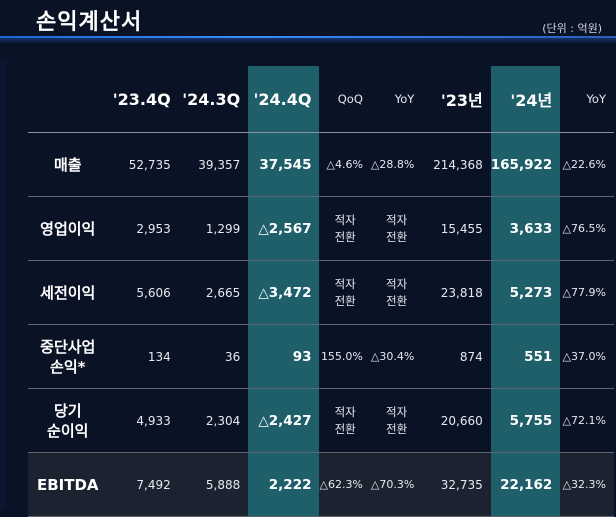 The height and width of the screenshot is (517, 616). Describe the element at coordinates (587, 164) in the screenshot. I see `cell-value: △22.6%` at that location.